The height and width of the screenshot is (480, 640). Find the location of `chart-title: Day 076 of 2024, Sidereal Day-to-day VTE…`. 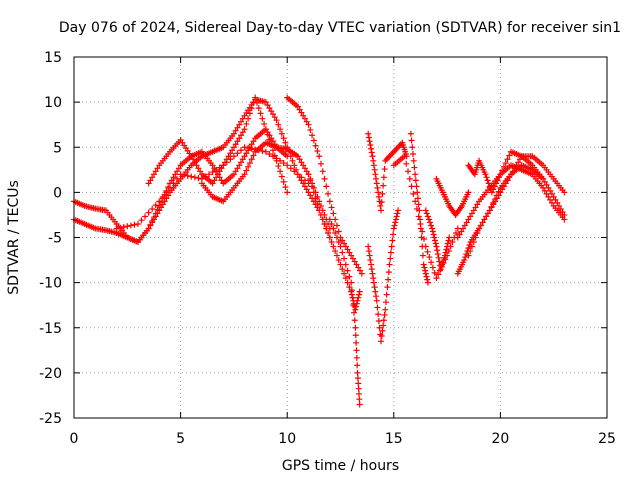

chart-title: Day 076 of 2024, Sidereal Day-to-day VTE… is located at coordinates (340, 28).